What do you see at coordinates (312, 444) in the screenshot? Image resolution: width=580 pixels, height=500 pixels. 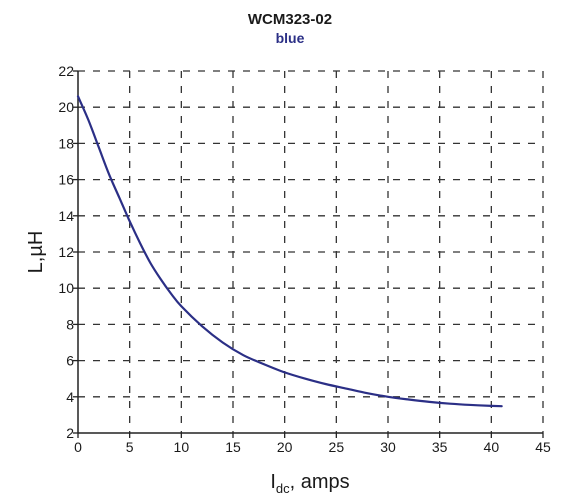 I see `x-tick-labels: 0 5 10 15 20 25 30 35 40 45` at bounding box center [312, 444].